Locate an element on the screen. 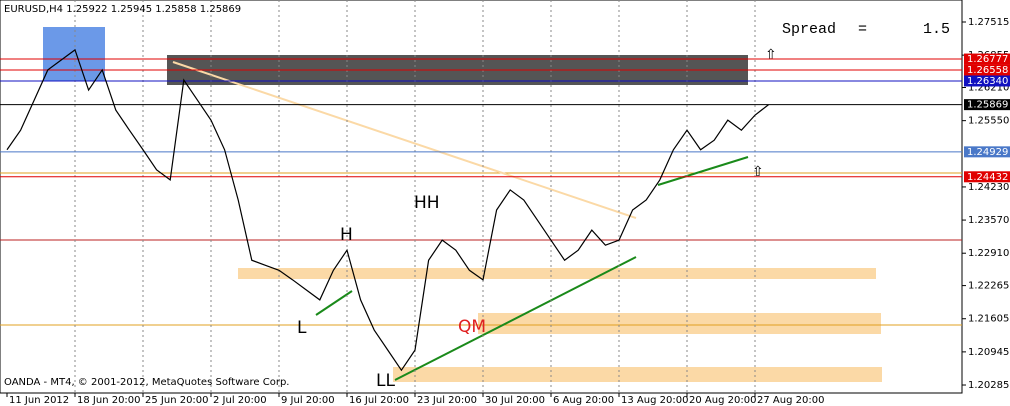 The image size is (1010, 406). spread-label: Spread is located at coordinates (809, 29).